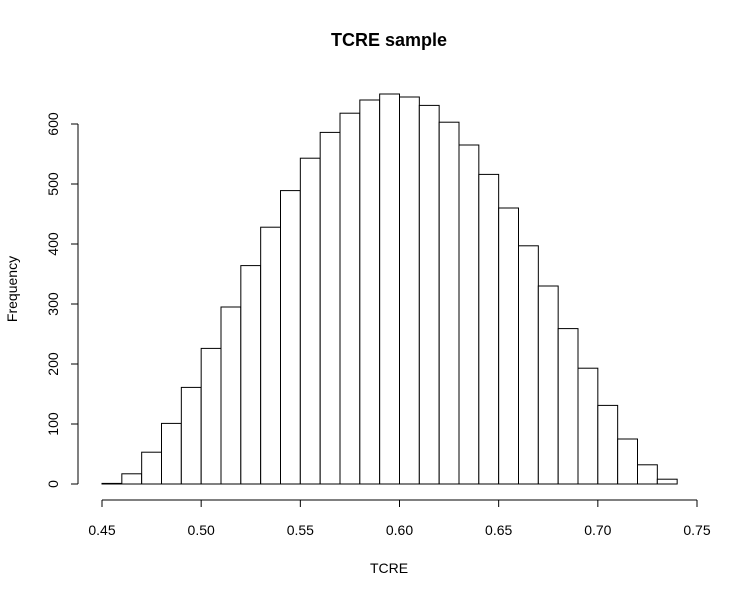  What do you see at coordinates (53, 304) in the screenshot?
I see `y-tick-label: 300` at bounding box center [53, 304].